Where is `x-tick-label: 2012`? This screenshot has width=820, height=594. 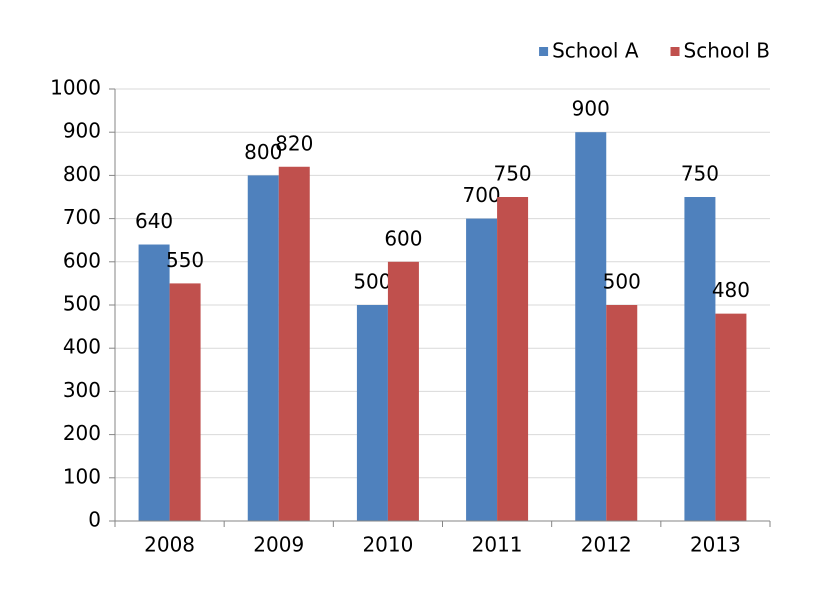
x-tick-label: 2012 is located at coordinates (606, 545).